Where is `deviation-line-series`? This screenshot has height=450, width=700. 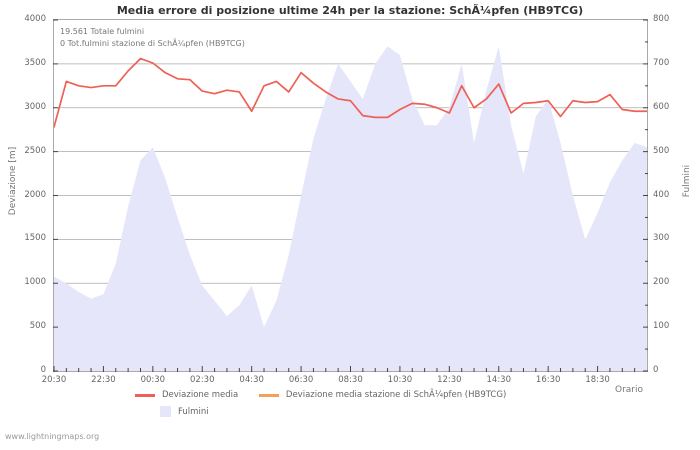 deviation-line-series is located at coordinates (350, 92).